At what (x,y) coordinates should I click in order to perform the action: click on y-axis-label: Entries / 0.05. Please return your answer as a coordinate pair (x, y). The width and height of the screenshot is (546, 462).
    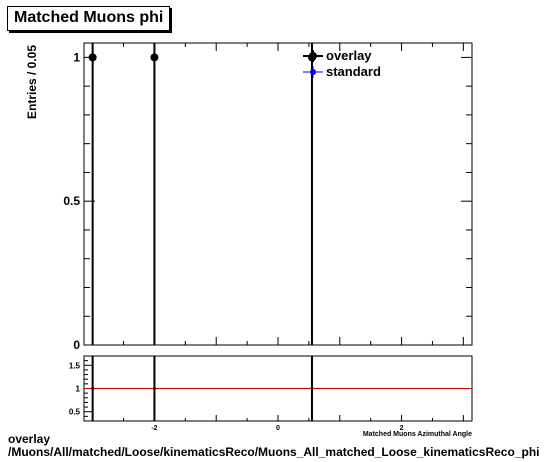
    Looking at the image, I should click on (32, 82).